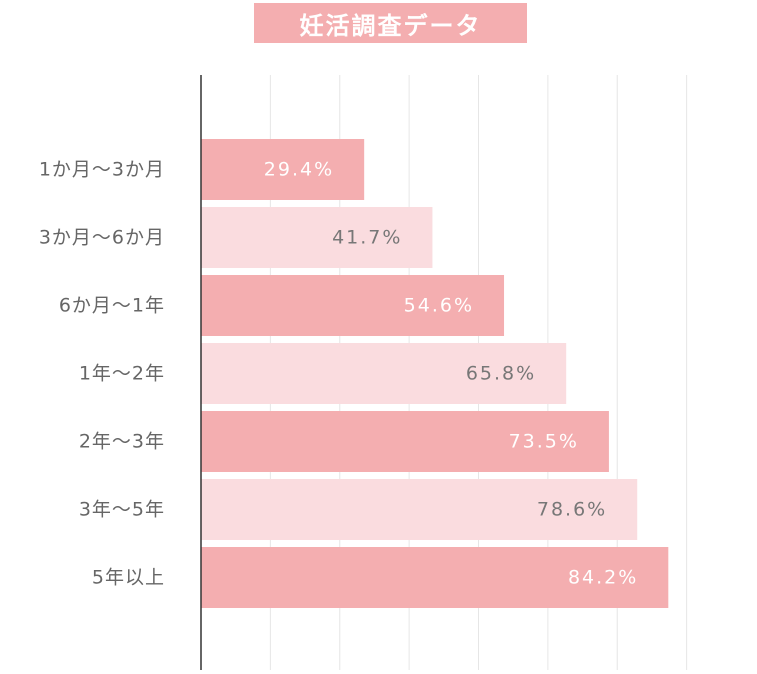  What do you see at coordinates (501, 374) in the screenshot?
I see `value-label: 65.8%` at bounding box center [501, 374].